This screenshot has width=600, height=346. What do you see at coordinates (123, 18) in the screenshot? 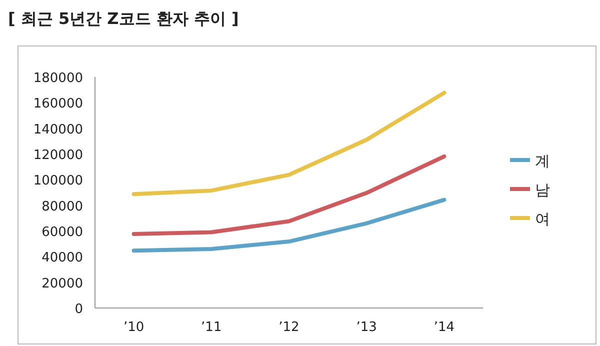
I see `chart-title: [ 최근 5년간 Z코드 환자 추이 ]` at bounding box center [123, 18].